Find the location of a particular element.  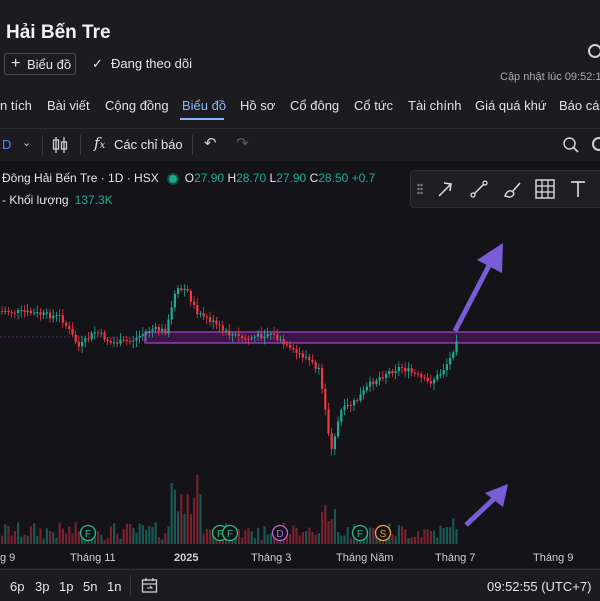

bottom-bar: 6p 3p 1p 5n 1n 09:52:55 (UTC+7) is located at coordinates (300, 585).